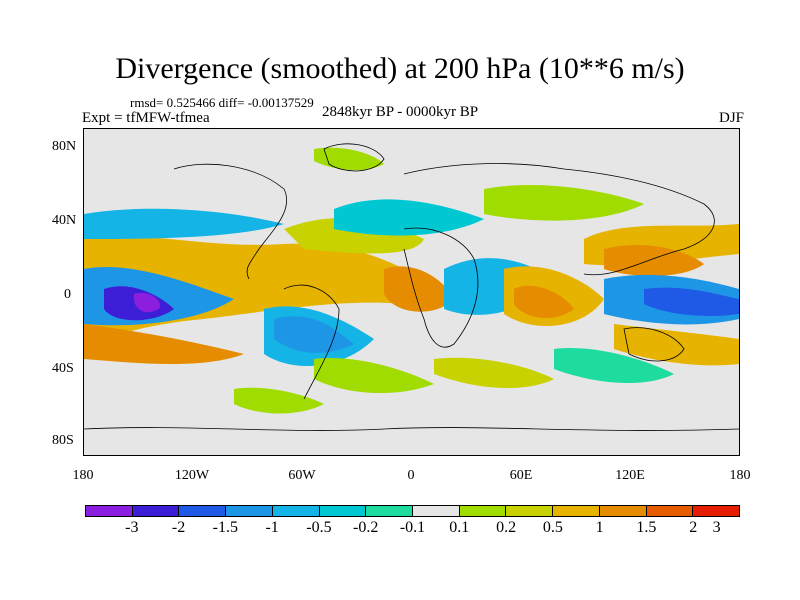 The height and width of the screenshot is (600, 800). I want to click on lat-label-40s: 40S, so click(63, 368).